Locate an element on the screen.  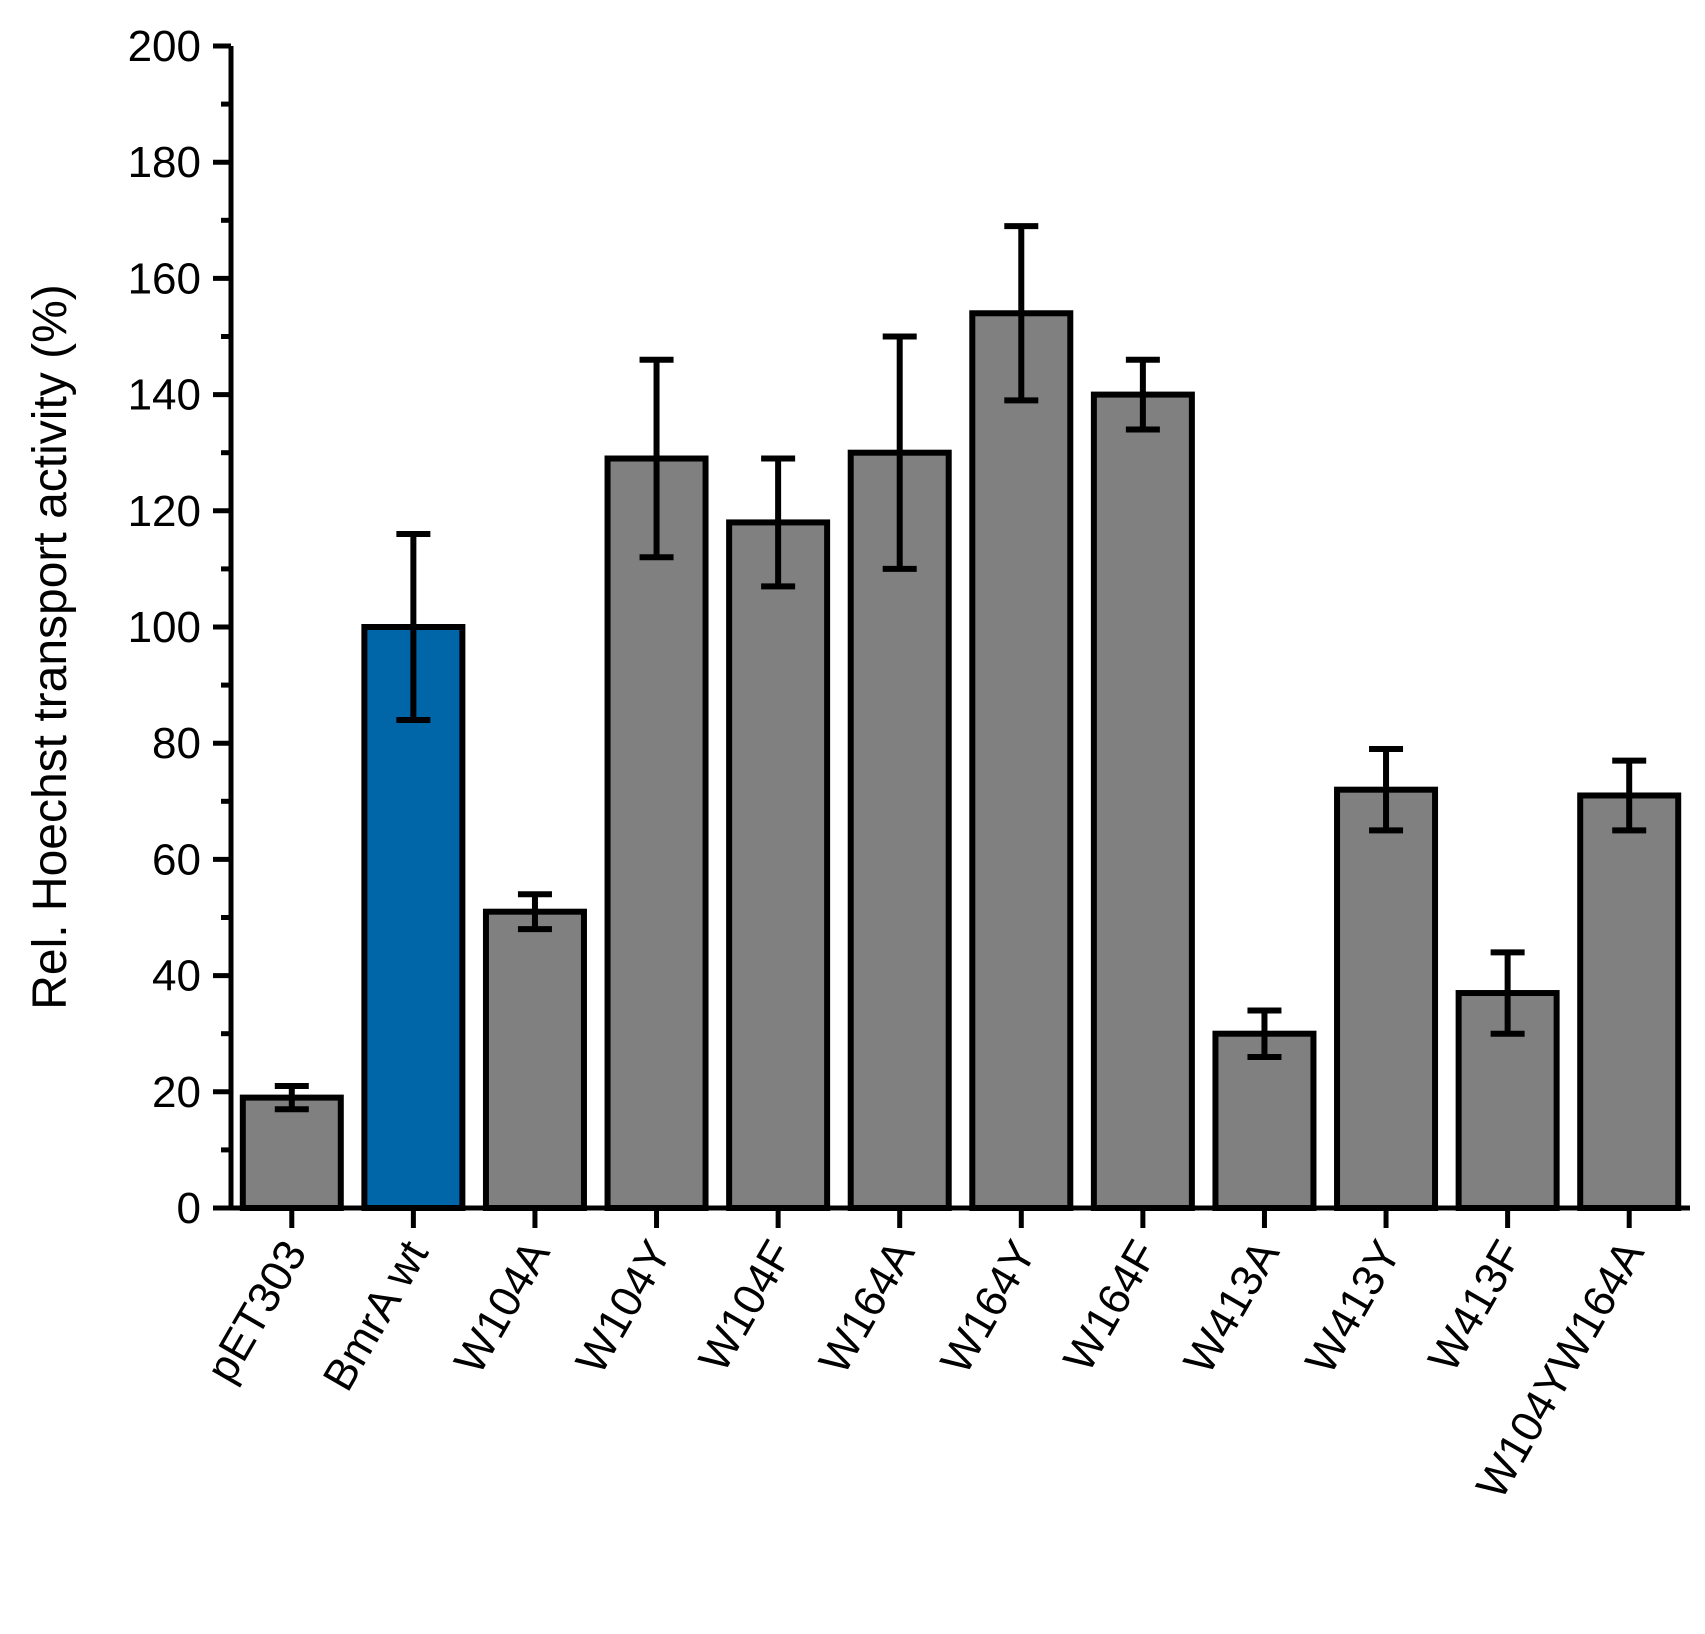
x-tick-label: W413Y is located at coordinates (1353, 1307).